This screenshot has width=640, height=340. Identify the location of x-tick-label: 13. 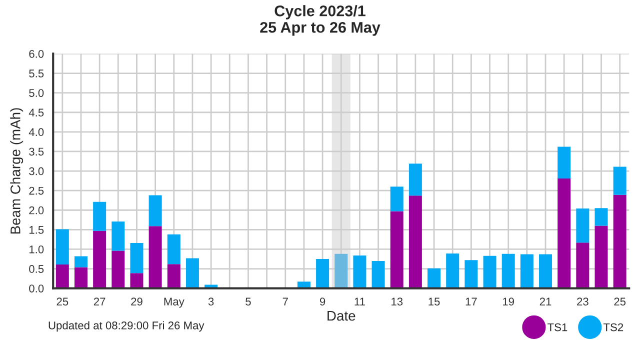
(397, 302).